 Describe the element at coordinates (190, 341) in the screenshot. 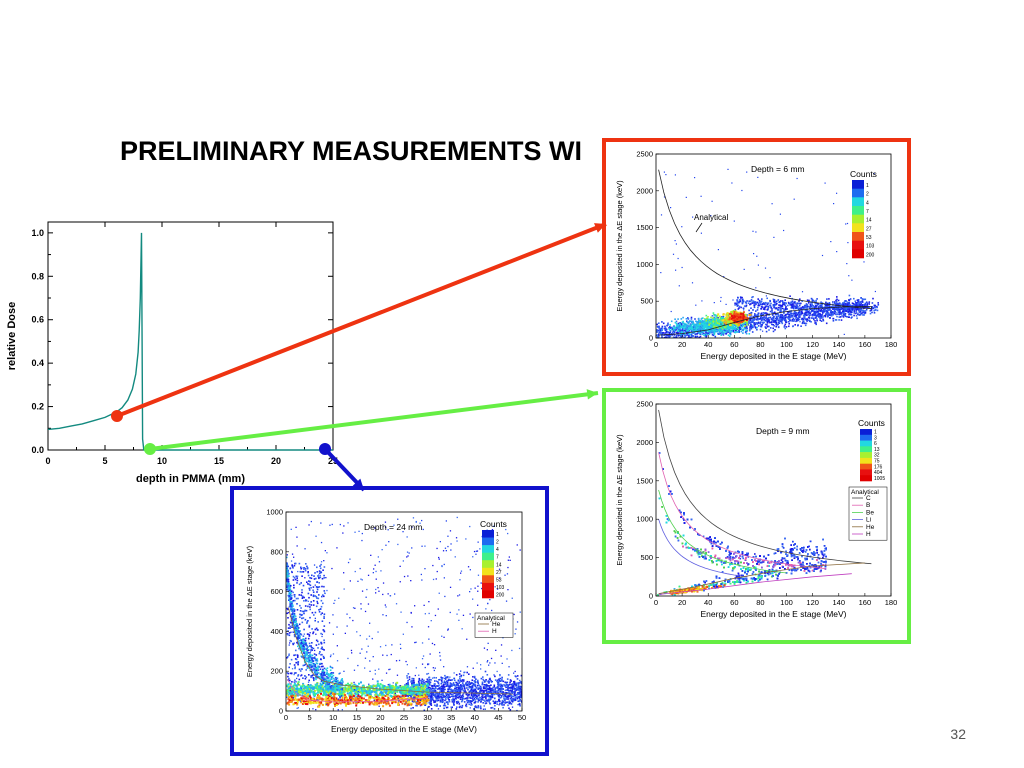

I see `bragg-curve-line` at that location.